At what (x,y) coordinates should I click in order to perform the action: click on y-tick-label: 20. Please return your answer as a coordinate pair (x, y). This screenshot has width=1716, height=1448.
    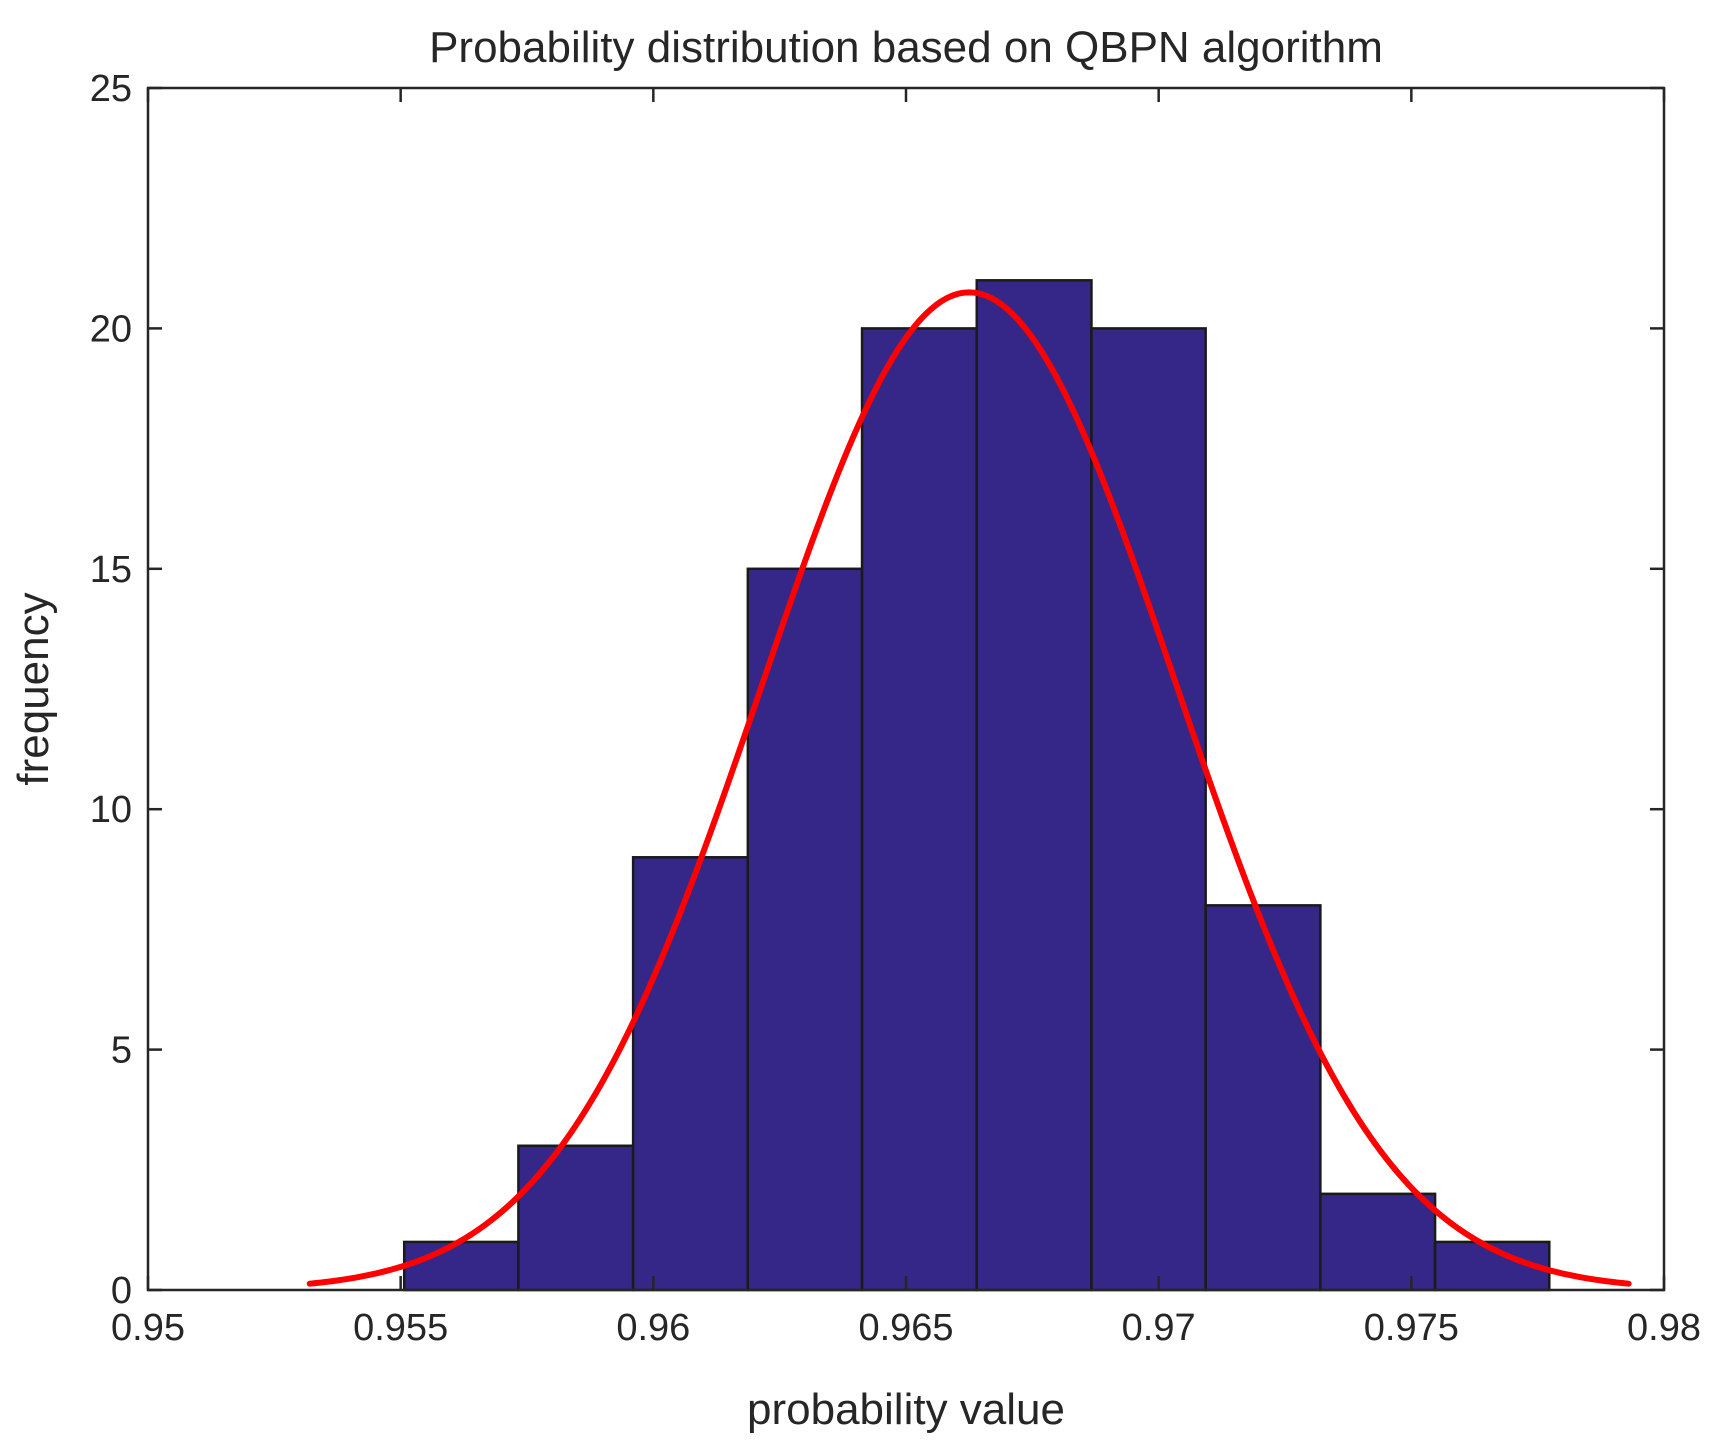
    Looking at the image, I should click on (111, 329).